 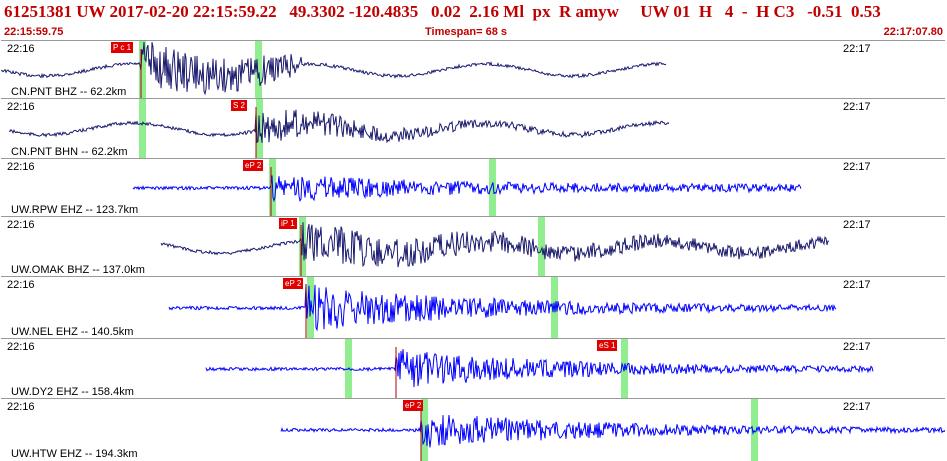 What do you see at coordinates (75, 210) in the screenshot?
I see `station-label: UW.RPW EHZ -- 123.7km` at bounding box center [75, 210].